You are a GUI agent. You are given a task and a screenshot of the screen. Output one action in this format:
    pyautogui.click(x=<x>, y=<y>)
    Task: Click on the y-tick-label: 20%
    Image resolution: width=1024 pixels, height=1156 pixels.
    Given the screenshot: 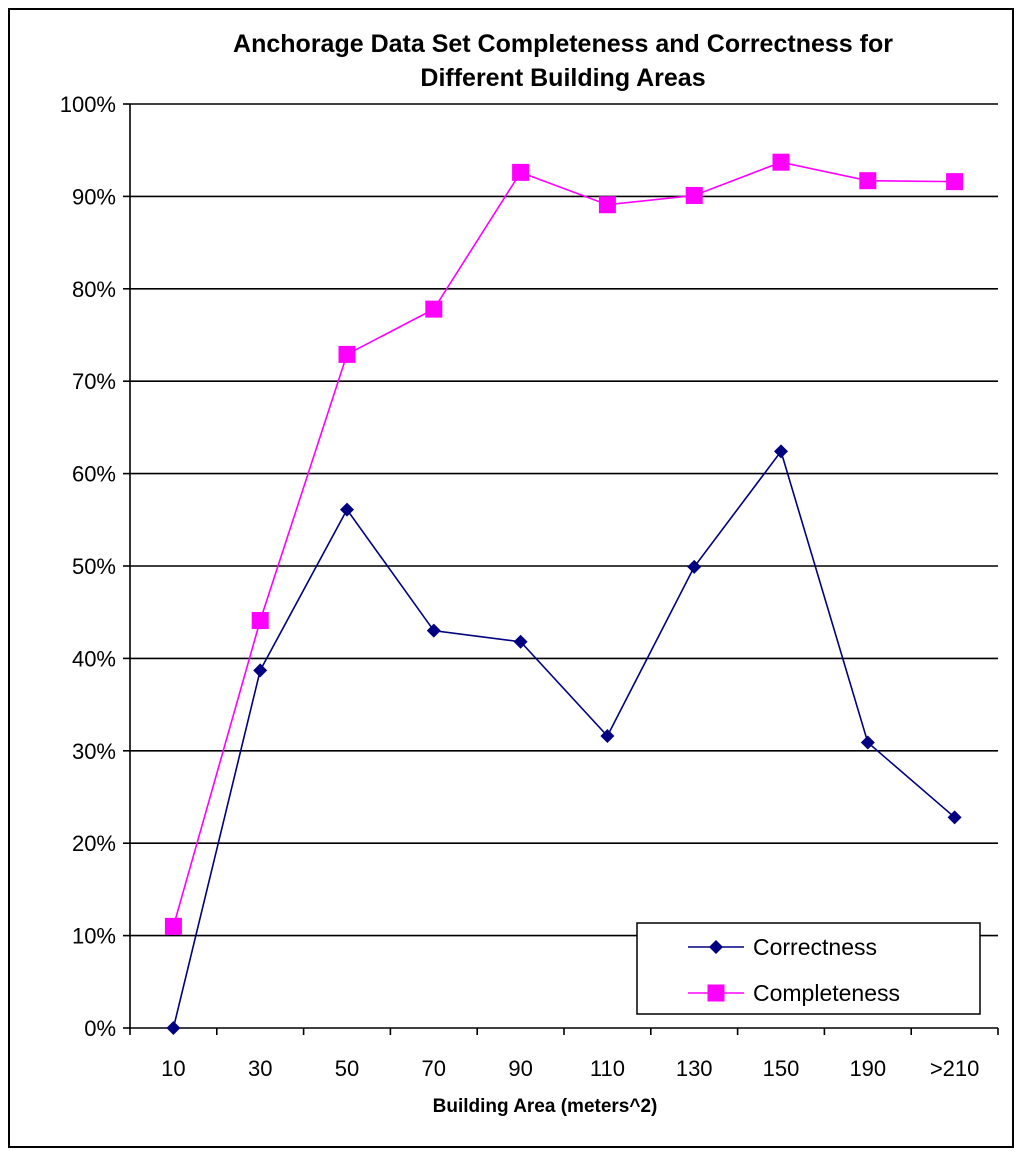 What is the action you would take?
    pyautogui.click(x=94, y=843)
    